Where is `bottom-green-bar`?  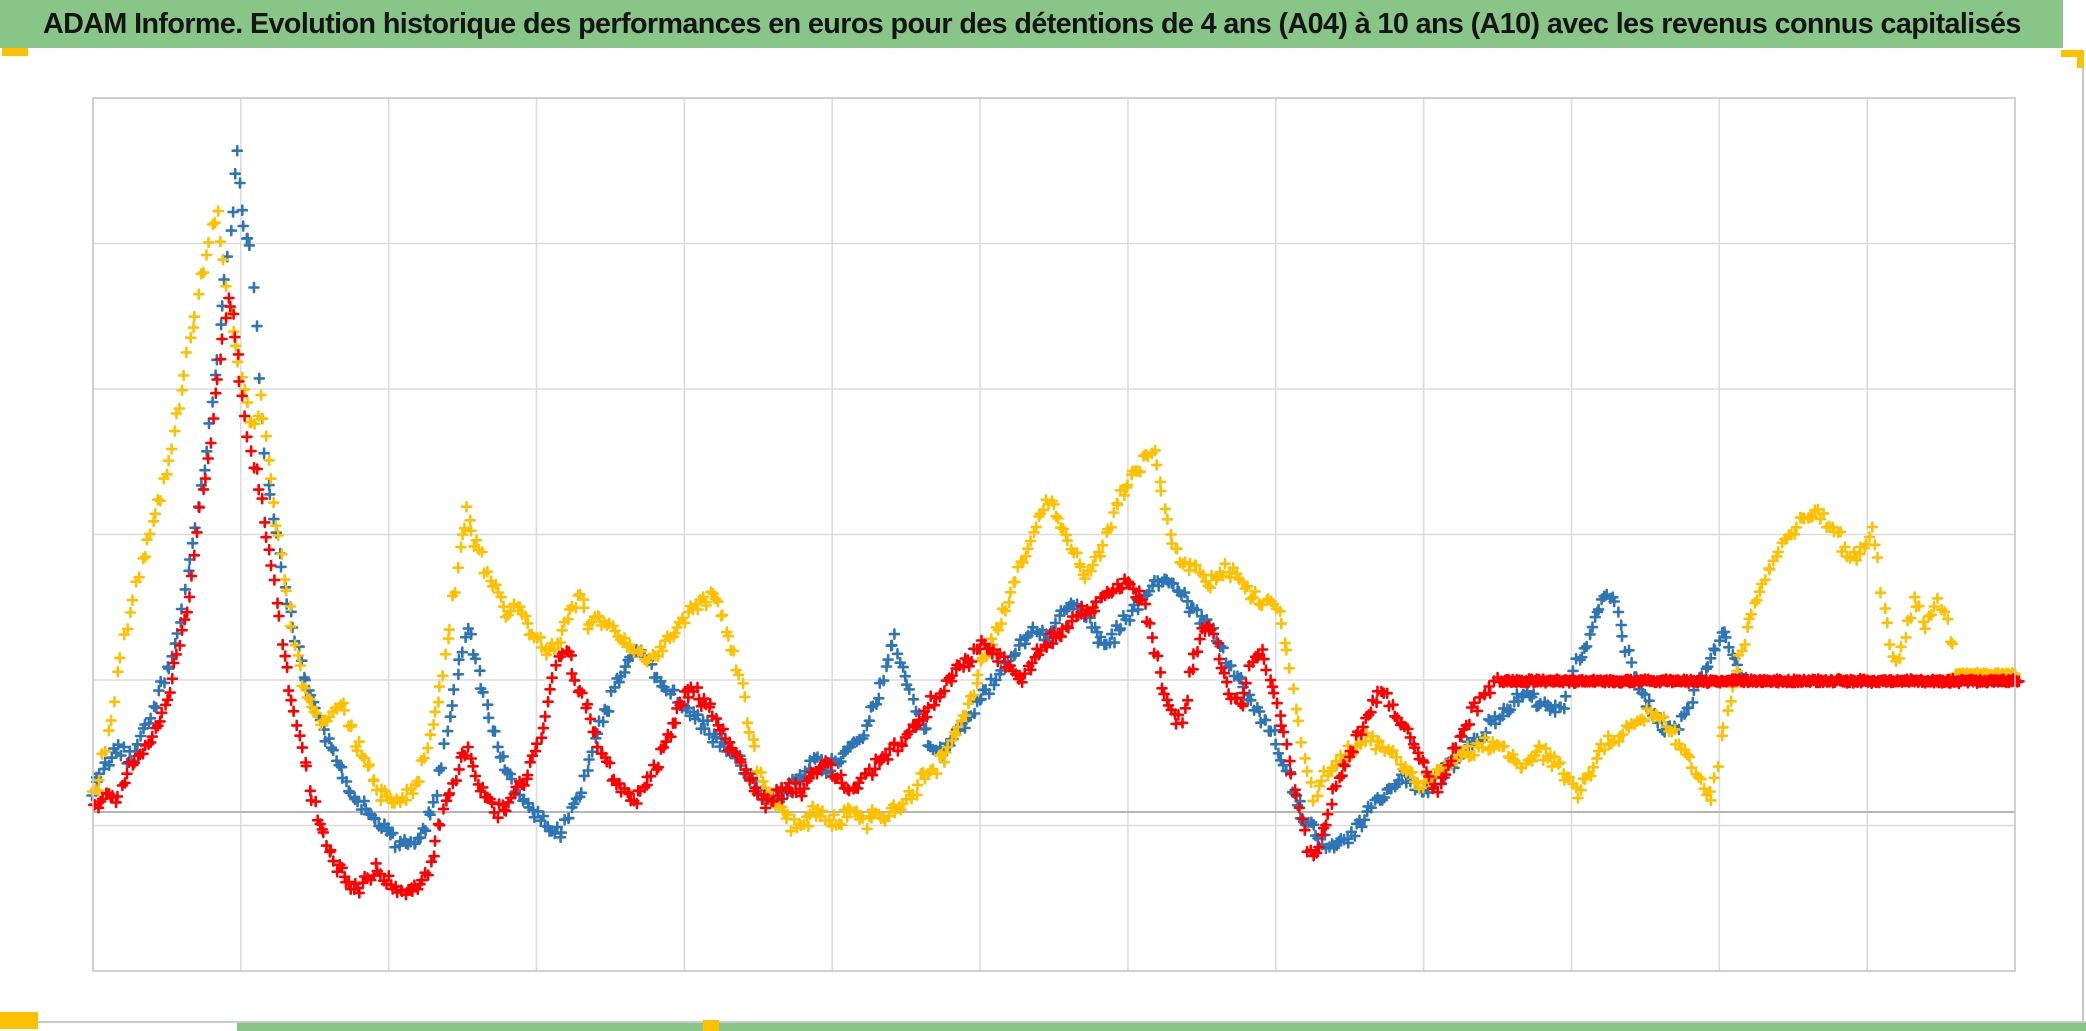 bottom-green-bar is located at coordinates (1161, 1027).